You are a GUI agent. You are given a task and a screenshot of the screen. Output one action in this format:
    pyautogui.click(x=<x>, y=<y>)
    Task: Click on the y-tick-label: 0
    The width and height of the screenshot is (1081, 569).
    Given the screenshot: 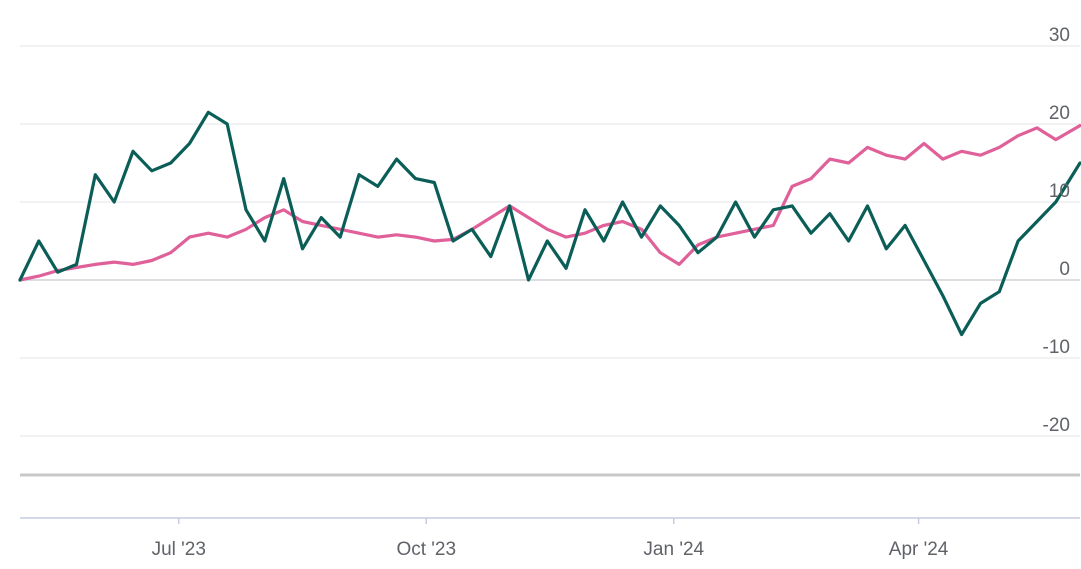 What is the action you would take?
    pyautogui.click(x=1064, y=269)
    